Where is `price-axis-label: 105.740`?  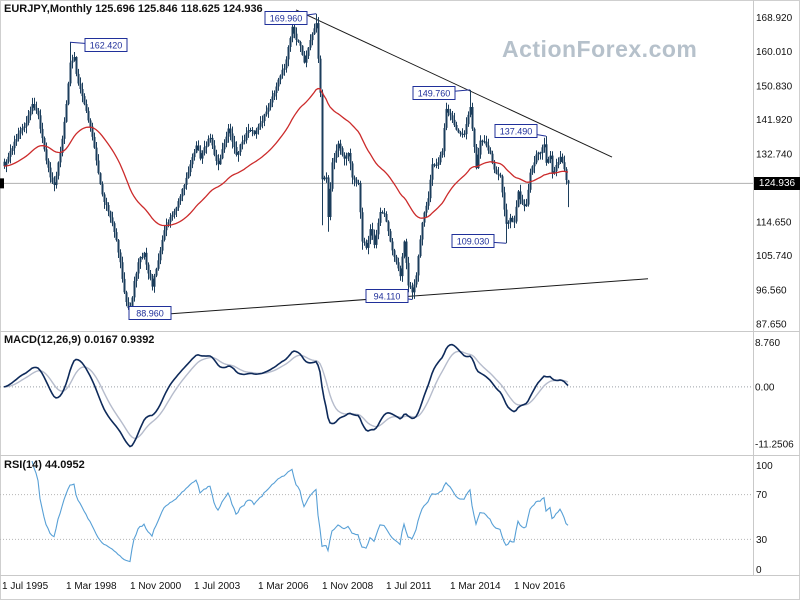
price-axis-label: 105.740 is located at coordinates (774, 256).